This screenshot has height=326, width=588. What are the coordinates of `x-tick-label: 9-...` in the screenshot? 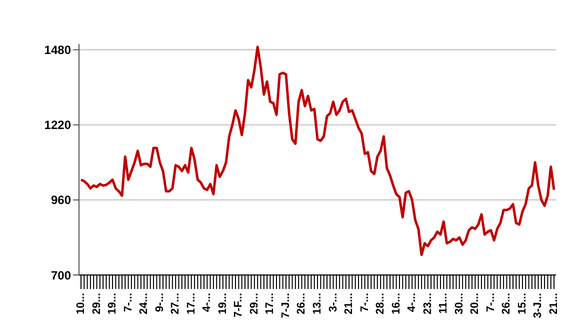 It's located at (160, 302).